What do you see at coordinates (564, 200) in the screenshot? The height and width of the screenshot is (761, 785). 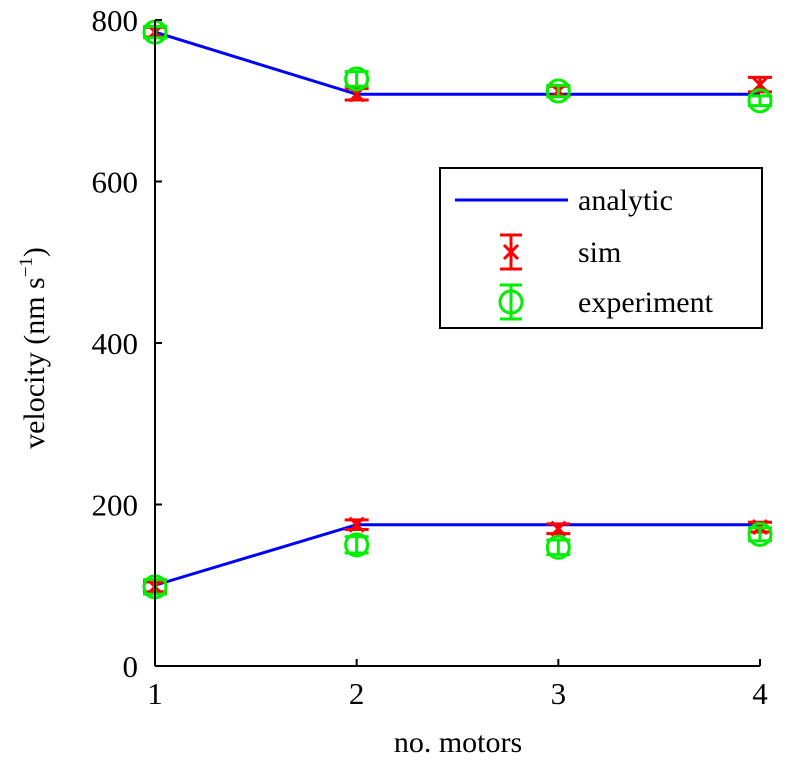 I see `legend-item-analytic: analytic` at bounding box center [564, 200].